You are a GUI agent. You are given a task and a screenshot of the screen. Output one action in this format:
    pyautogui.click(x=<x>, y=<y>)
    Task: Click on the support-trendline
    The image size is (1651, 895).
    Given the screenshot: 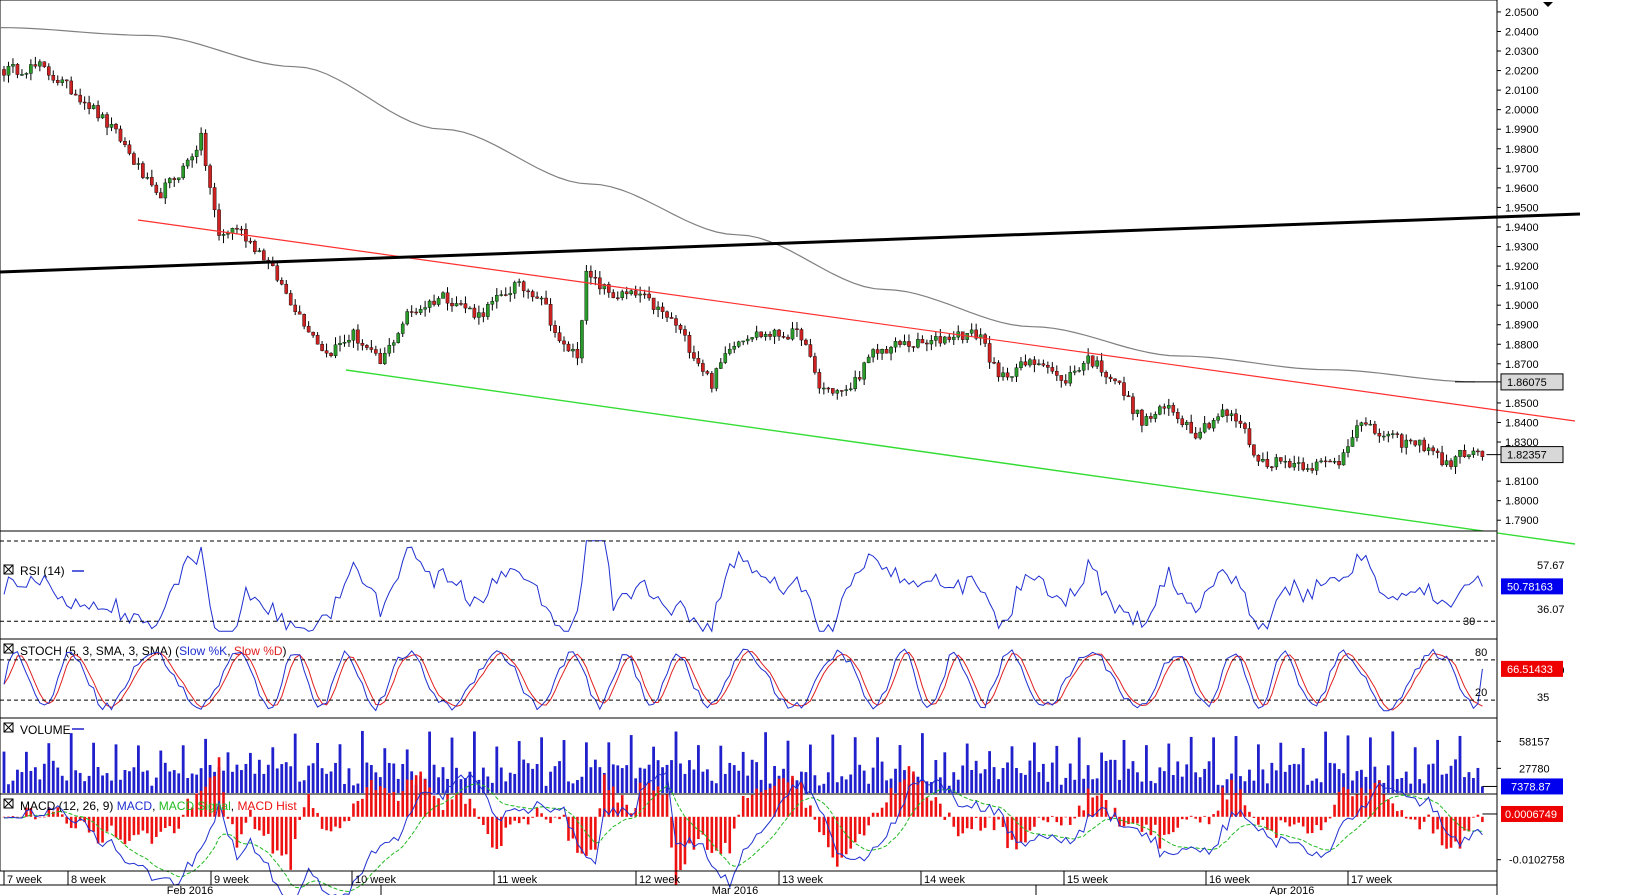 What is the action you would take?
    pyautogui.click(x=960, y=457)
    